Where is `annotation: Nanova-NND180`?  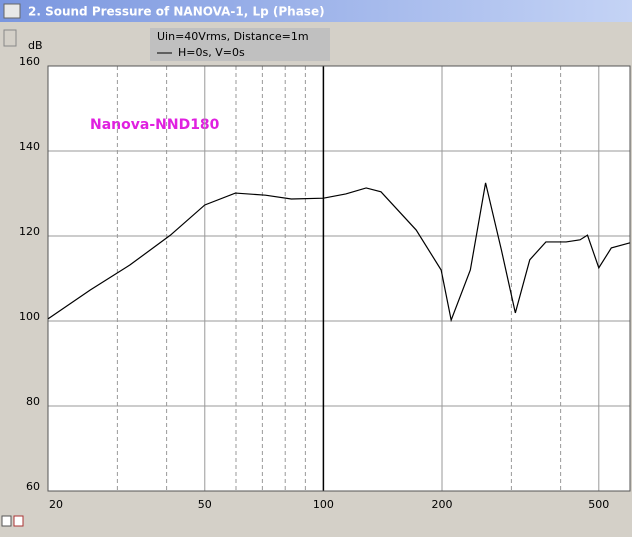 annotation: Nanova-NND180 is located at coordinates (155, 125).